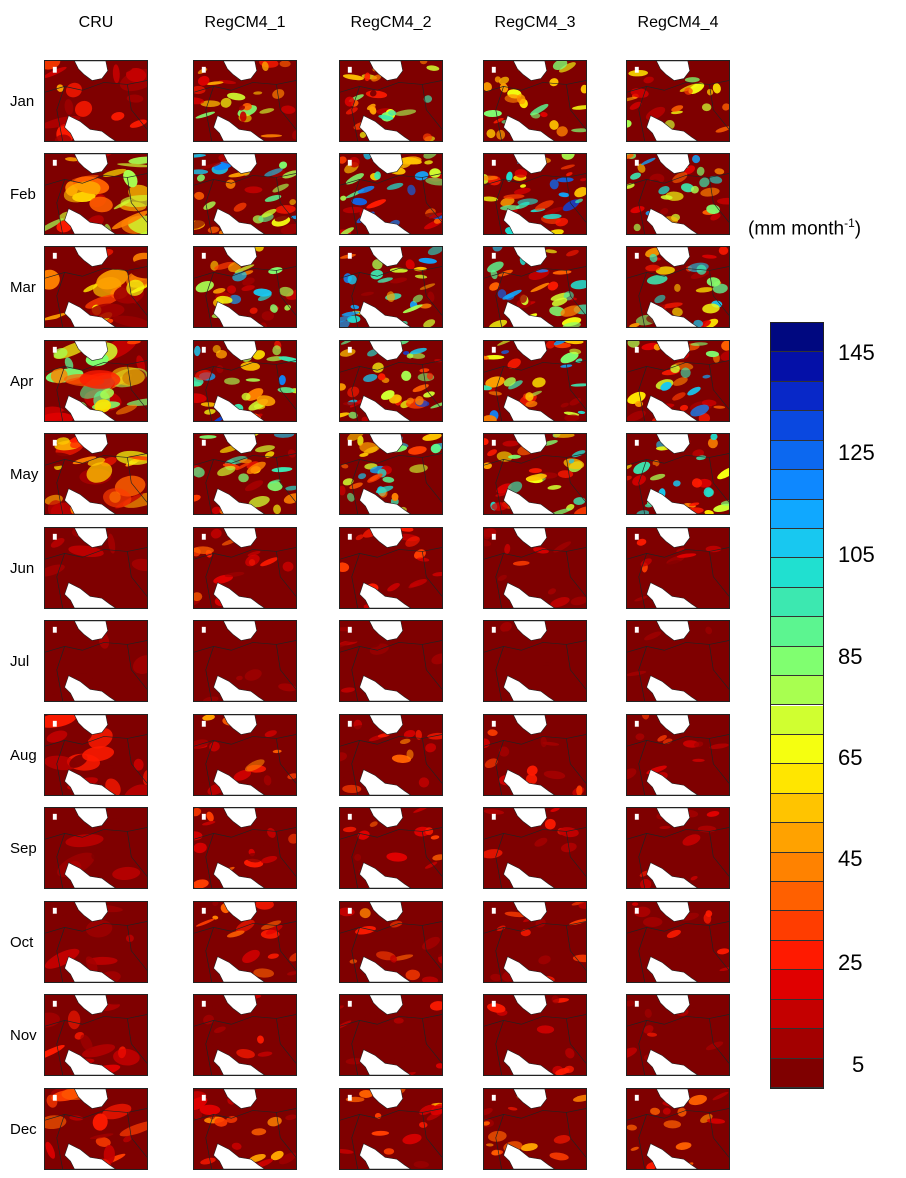 The height and width of the screenshot is (1178, 906). What do you see at coordinates (678, 942) in the screenshot?
I see `map-panel-regcm4-4-oct` at bounding box center [678, 942].